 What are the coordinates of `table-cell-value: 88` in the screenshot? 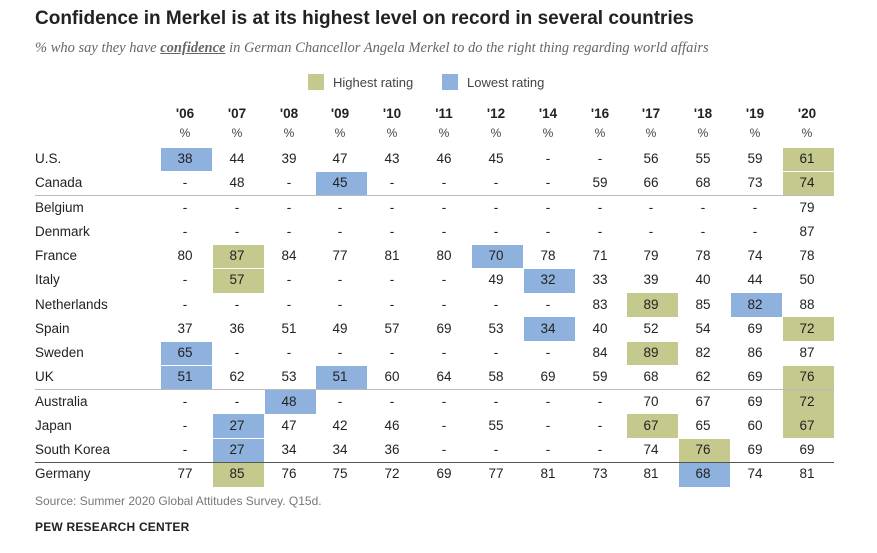 It's located at (807, 304).